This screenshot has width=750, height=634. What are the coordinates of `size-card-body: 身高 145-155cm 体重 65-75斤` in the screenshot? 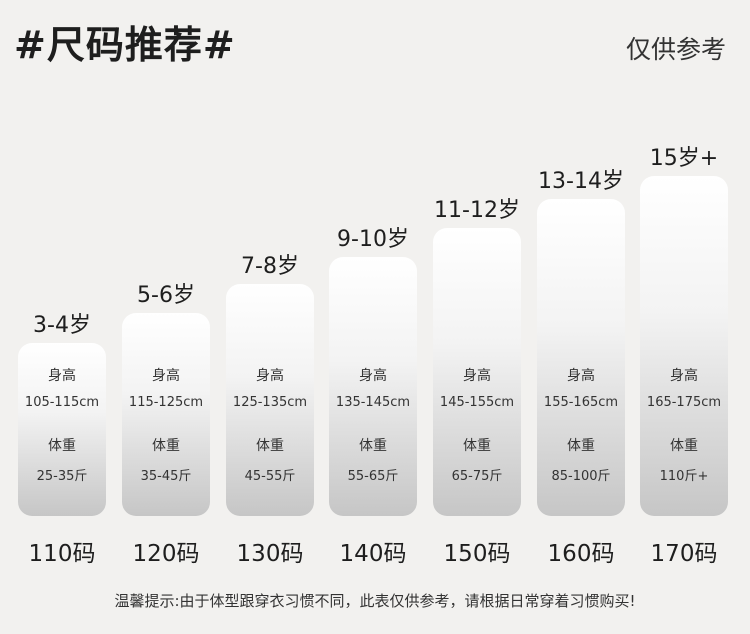 It's located at (477, 428).